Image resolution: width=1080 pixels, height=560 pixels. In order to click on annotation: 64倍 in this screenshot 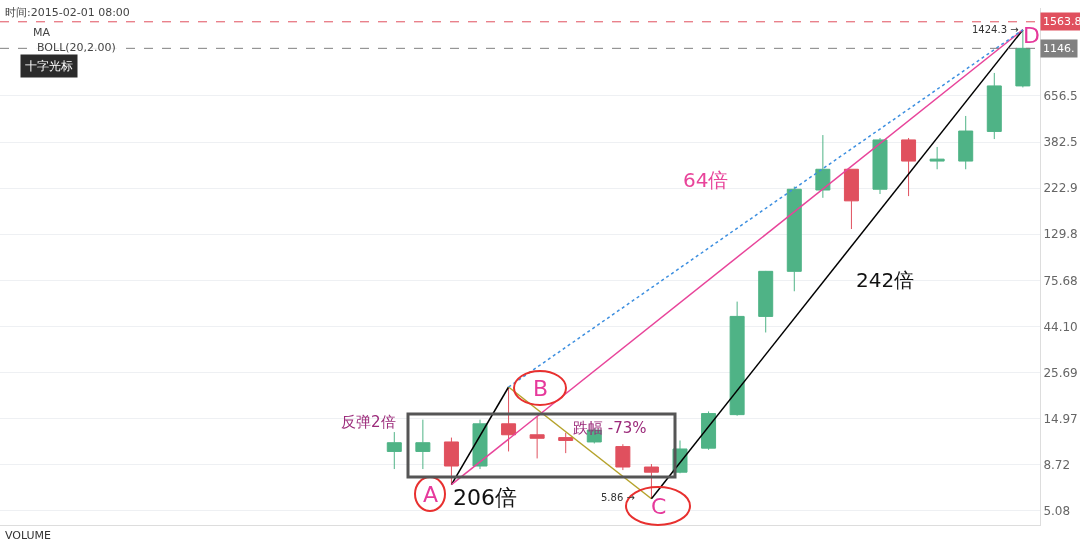, I will do `click(706, 180)`.